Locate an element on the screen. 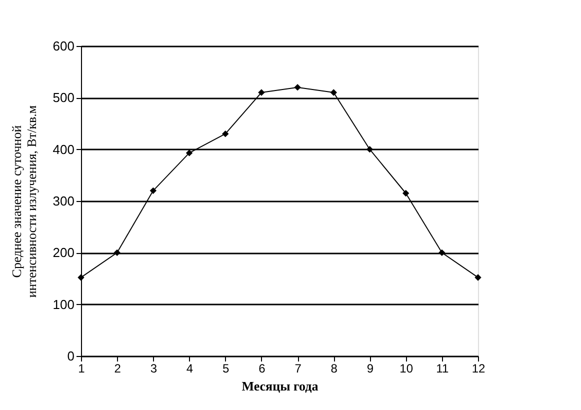 This screenshot has height=410, width=581. y-tick-label: 300 is located at coordinates (63, 201).